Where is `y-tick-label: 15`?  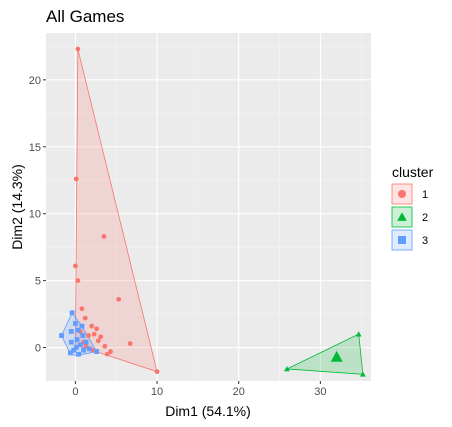 y-tick-label: 15 is located at coordinates (35, 148).